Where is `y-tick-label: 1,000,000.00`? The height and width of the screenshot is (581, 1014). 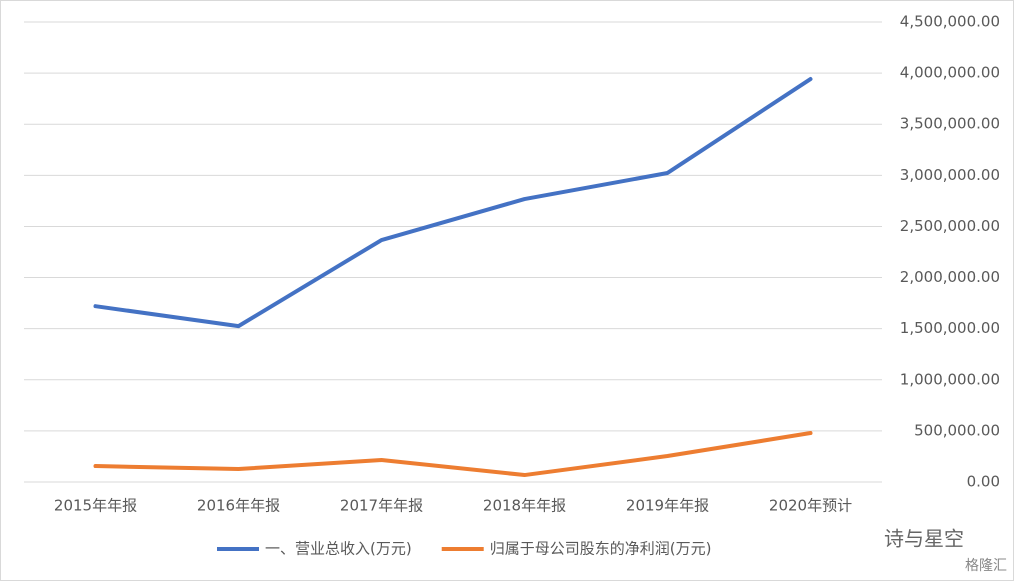 y-tick-label: 1,000,000.00 is located at coordinates (950, 379).